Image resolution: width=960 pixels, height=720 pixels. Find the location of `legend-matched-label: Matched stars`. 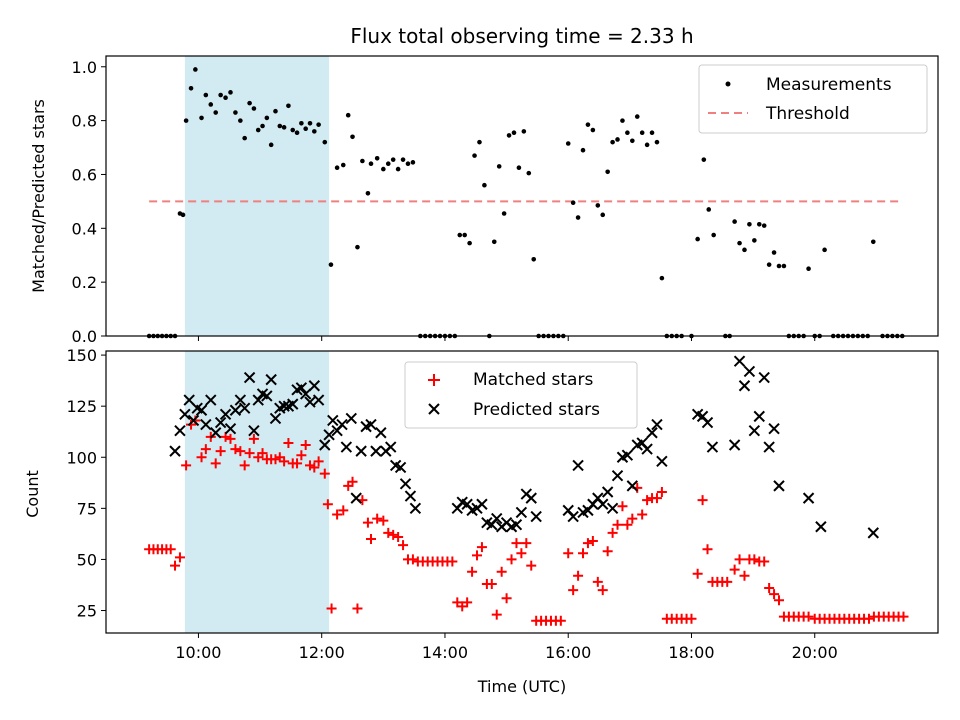

legend-matched-label: Matched stars is located at coordinates (533, 380).